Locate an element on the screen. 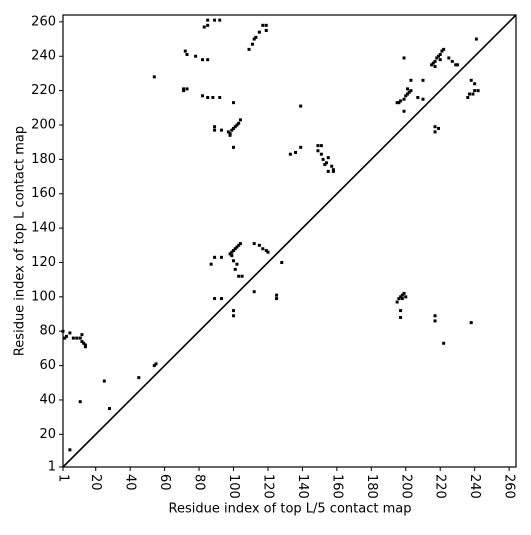  y-tick-label: 160 is located at coordinates (43, 193).